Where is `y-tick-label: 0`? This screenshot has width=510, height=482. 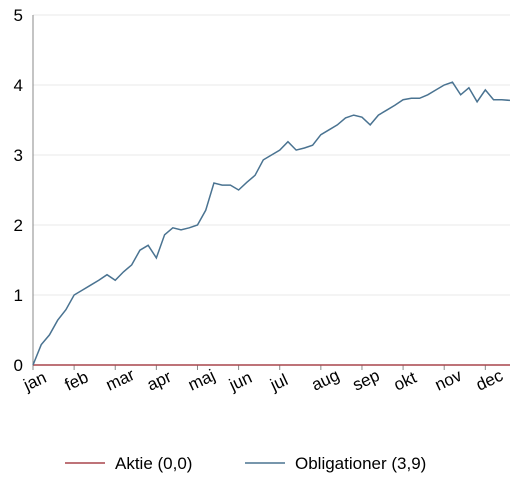
y-tick-label: 0 is located at coordinates (18, 365).